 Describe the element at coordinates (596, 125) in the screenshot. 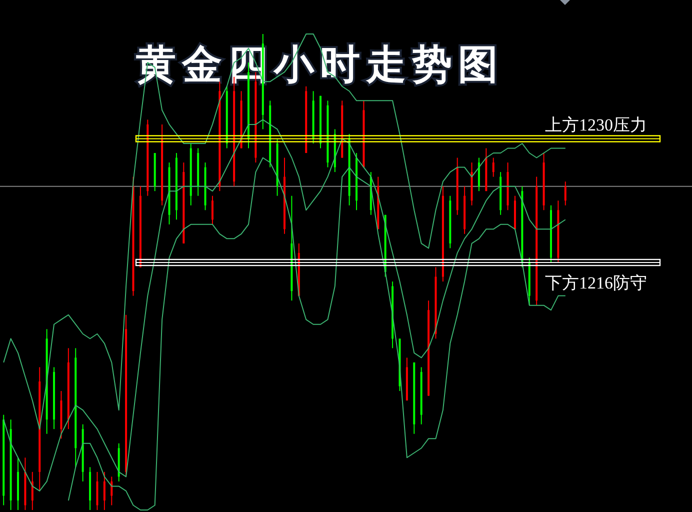

I see `ref-line-label: 上方1230压力` at that location.